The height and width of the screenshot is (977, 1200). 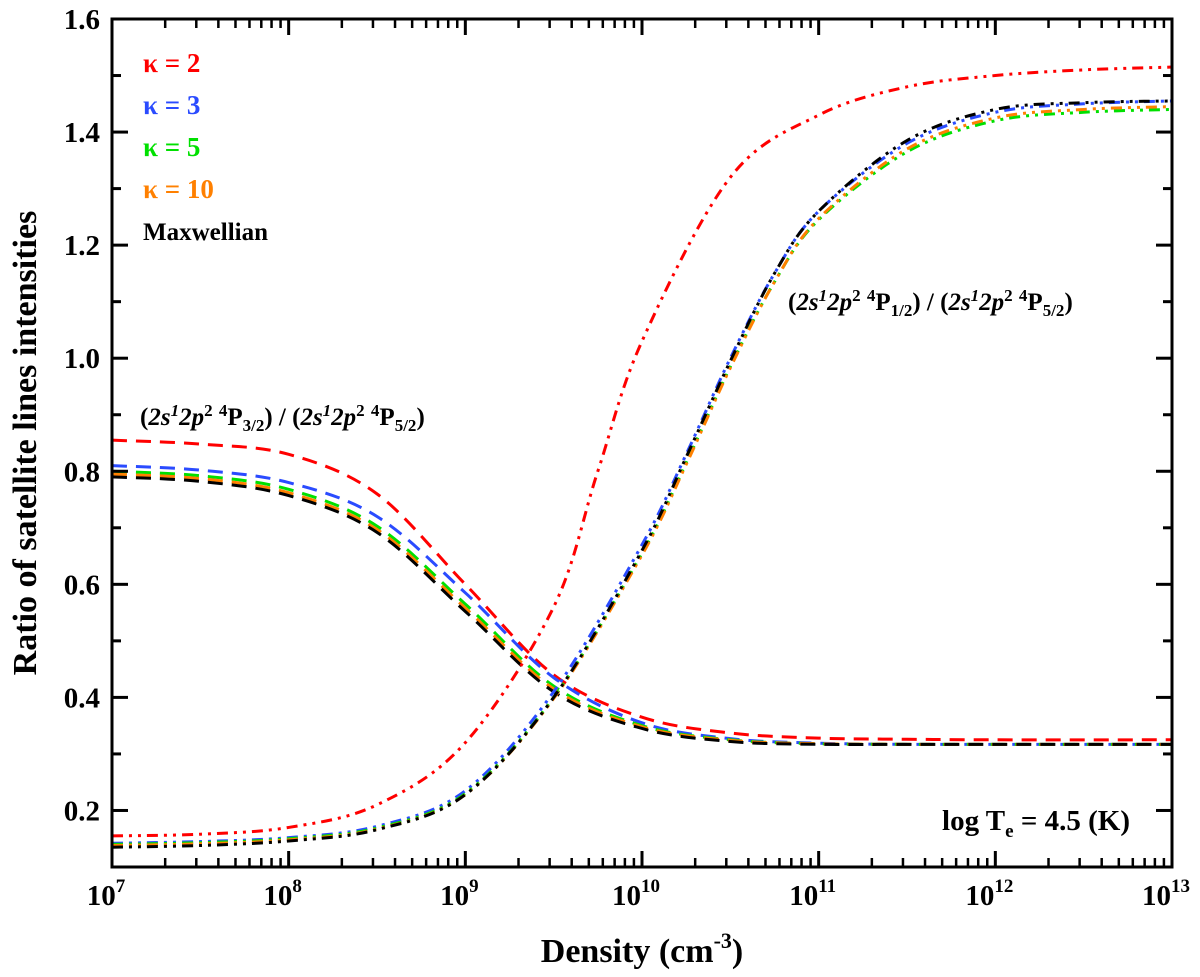 What do you see at coordinates (627, 951) in the screenshot?
I see `x-axis-label-text: Density (cm` at bounding box center [627, 951].